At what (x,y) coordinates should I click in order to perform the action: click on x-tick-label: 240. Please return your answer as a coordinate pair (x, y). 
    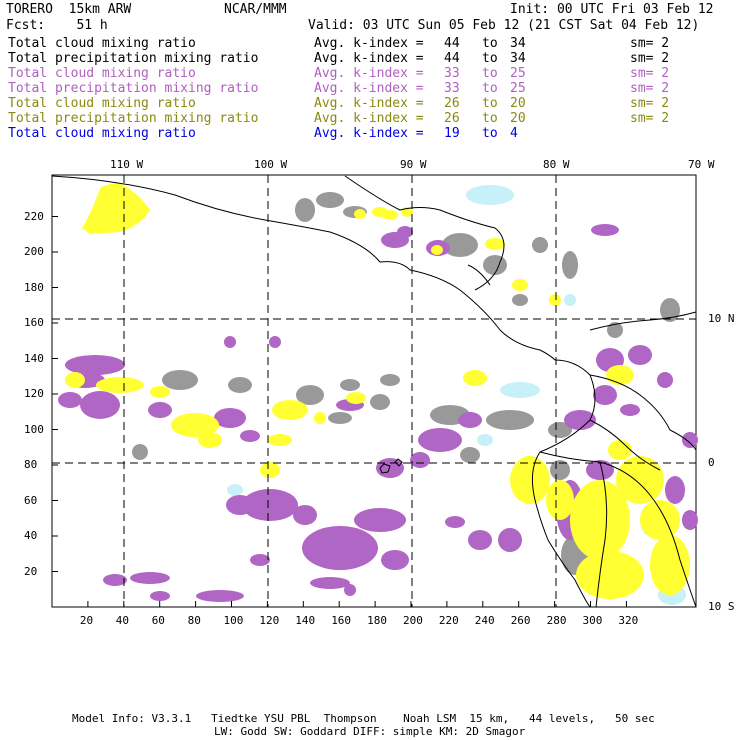
    Looking at the image, I should click on (484, 620).